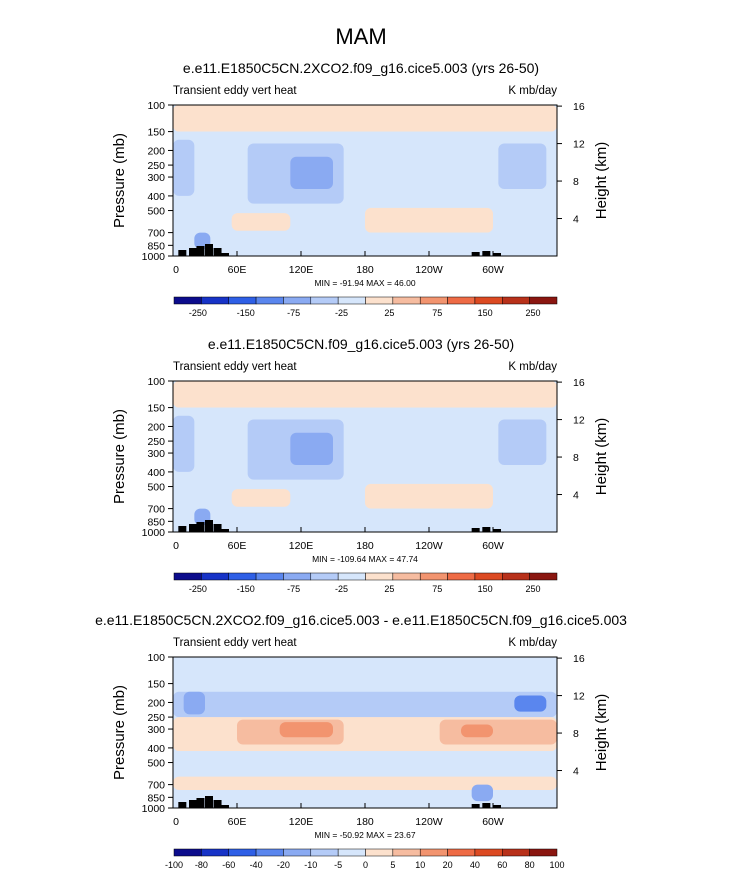  What do you see at coordinates (493, 270) in the screenshot?
I see `lon-tick-label: 60W` at bounding box center [493, 270].